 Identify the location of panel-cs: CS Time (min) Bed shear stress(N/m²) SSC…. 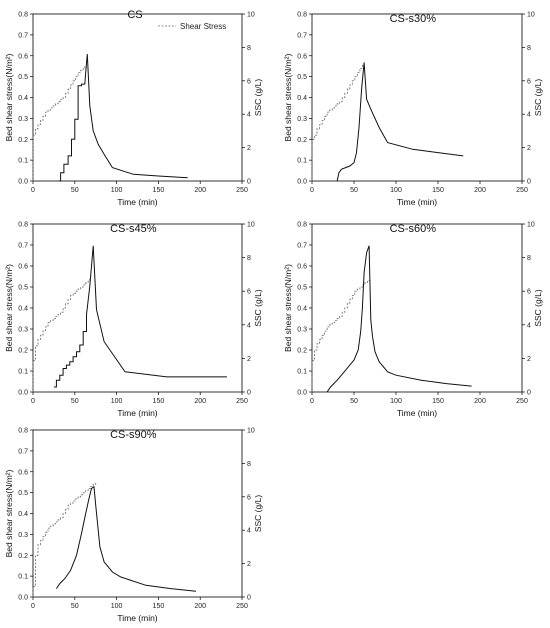
(133, 108).